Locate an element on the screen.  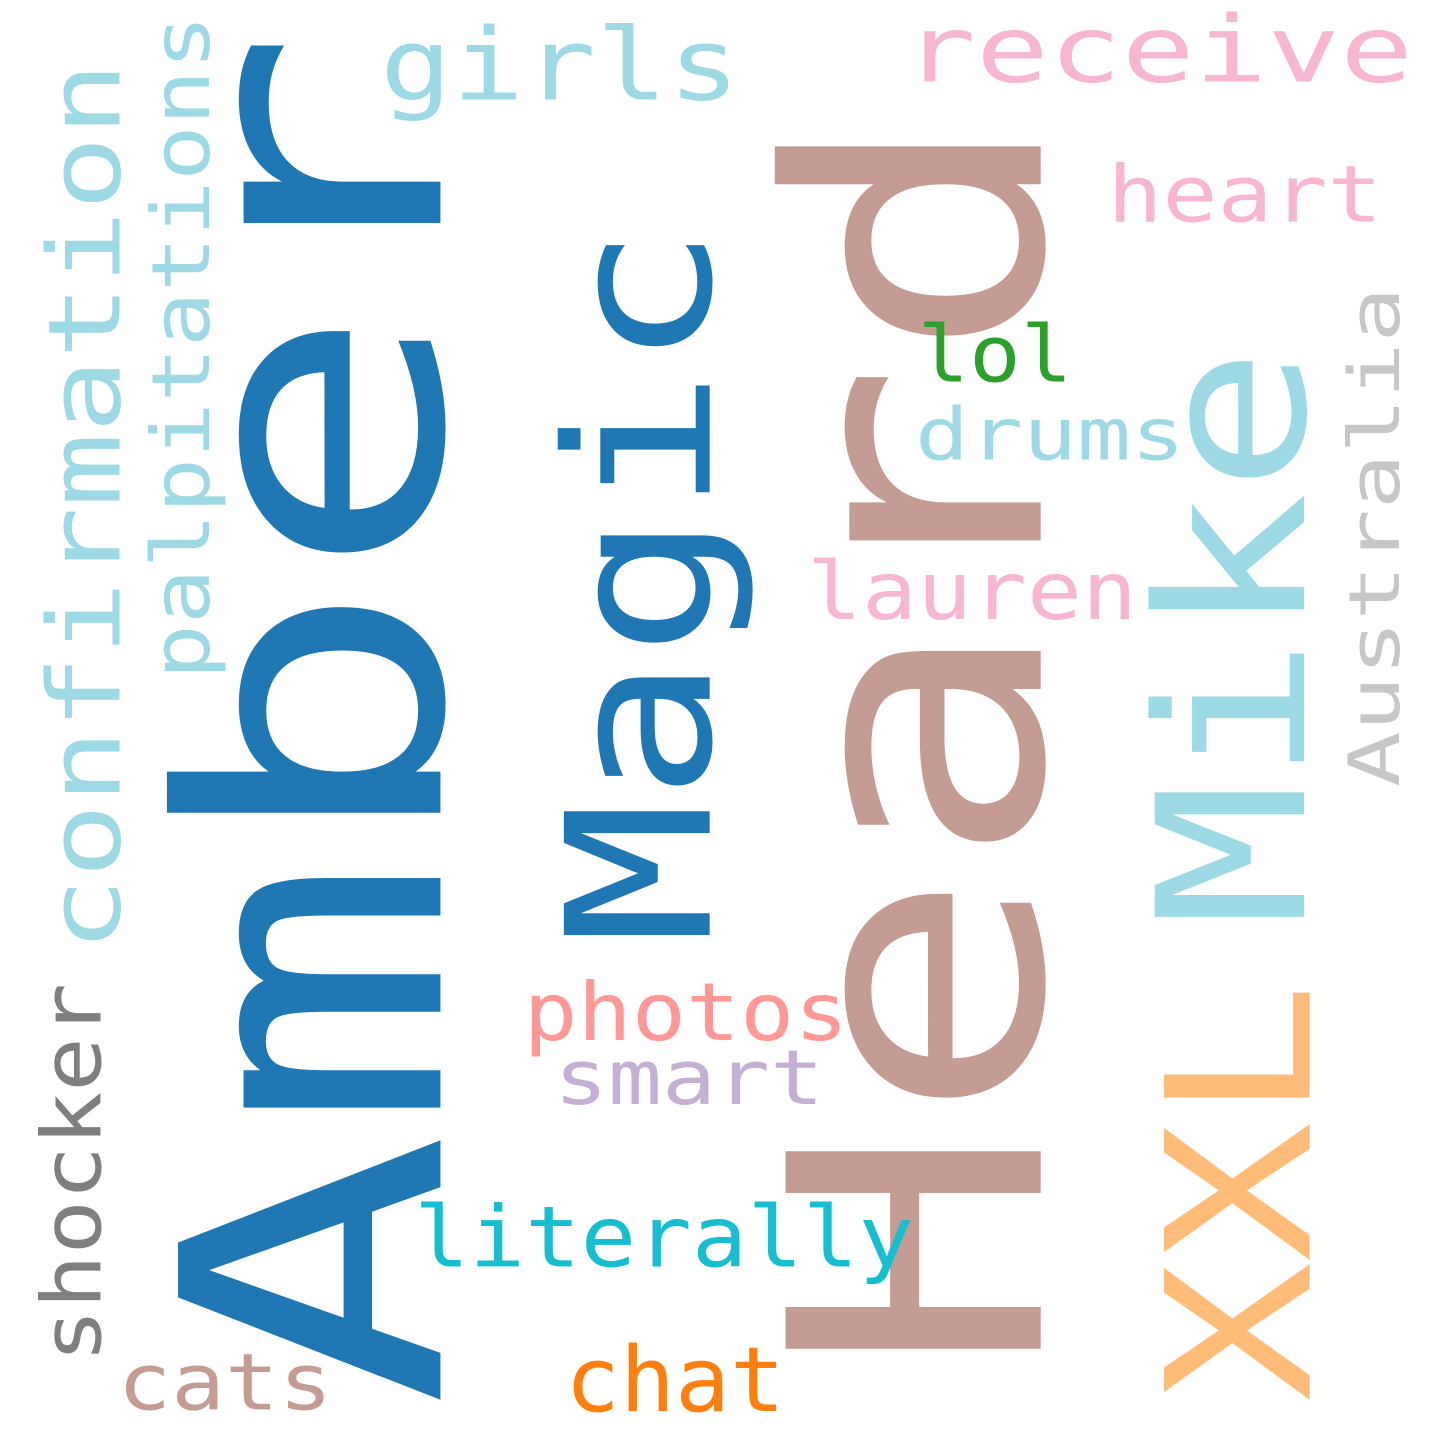
word-xxl: XXL is located at coordinates (1241, 1192).